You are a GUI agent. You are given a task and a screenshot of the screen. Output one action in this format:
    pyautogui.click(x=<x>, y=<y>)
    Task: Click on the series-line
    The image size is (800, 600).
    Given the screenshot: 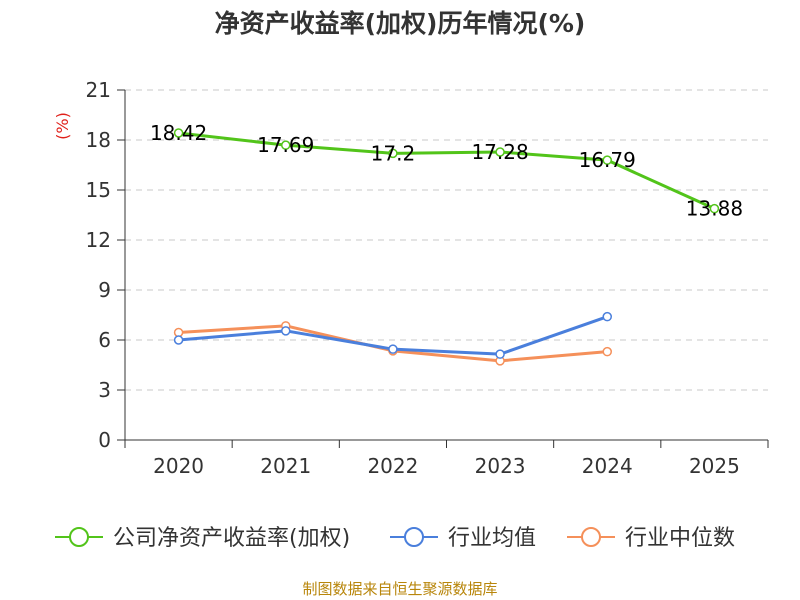 What is the action you would take?
    pyautogui.click(x=447, y=171)
    